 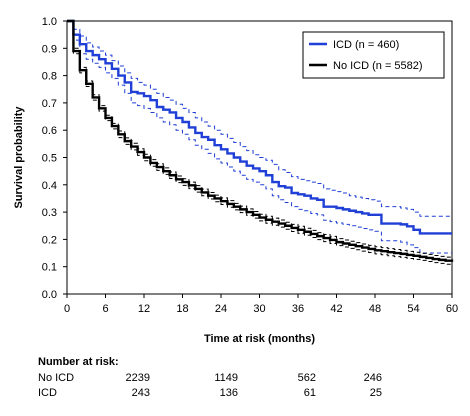 What do you see at coordinates (309, 393) in the screenshot?
I see `risk-value: 61` at bounding box center [309, 393].